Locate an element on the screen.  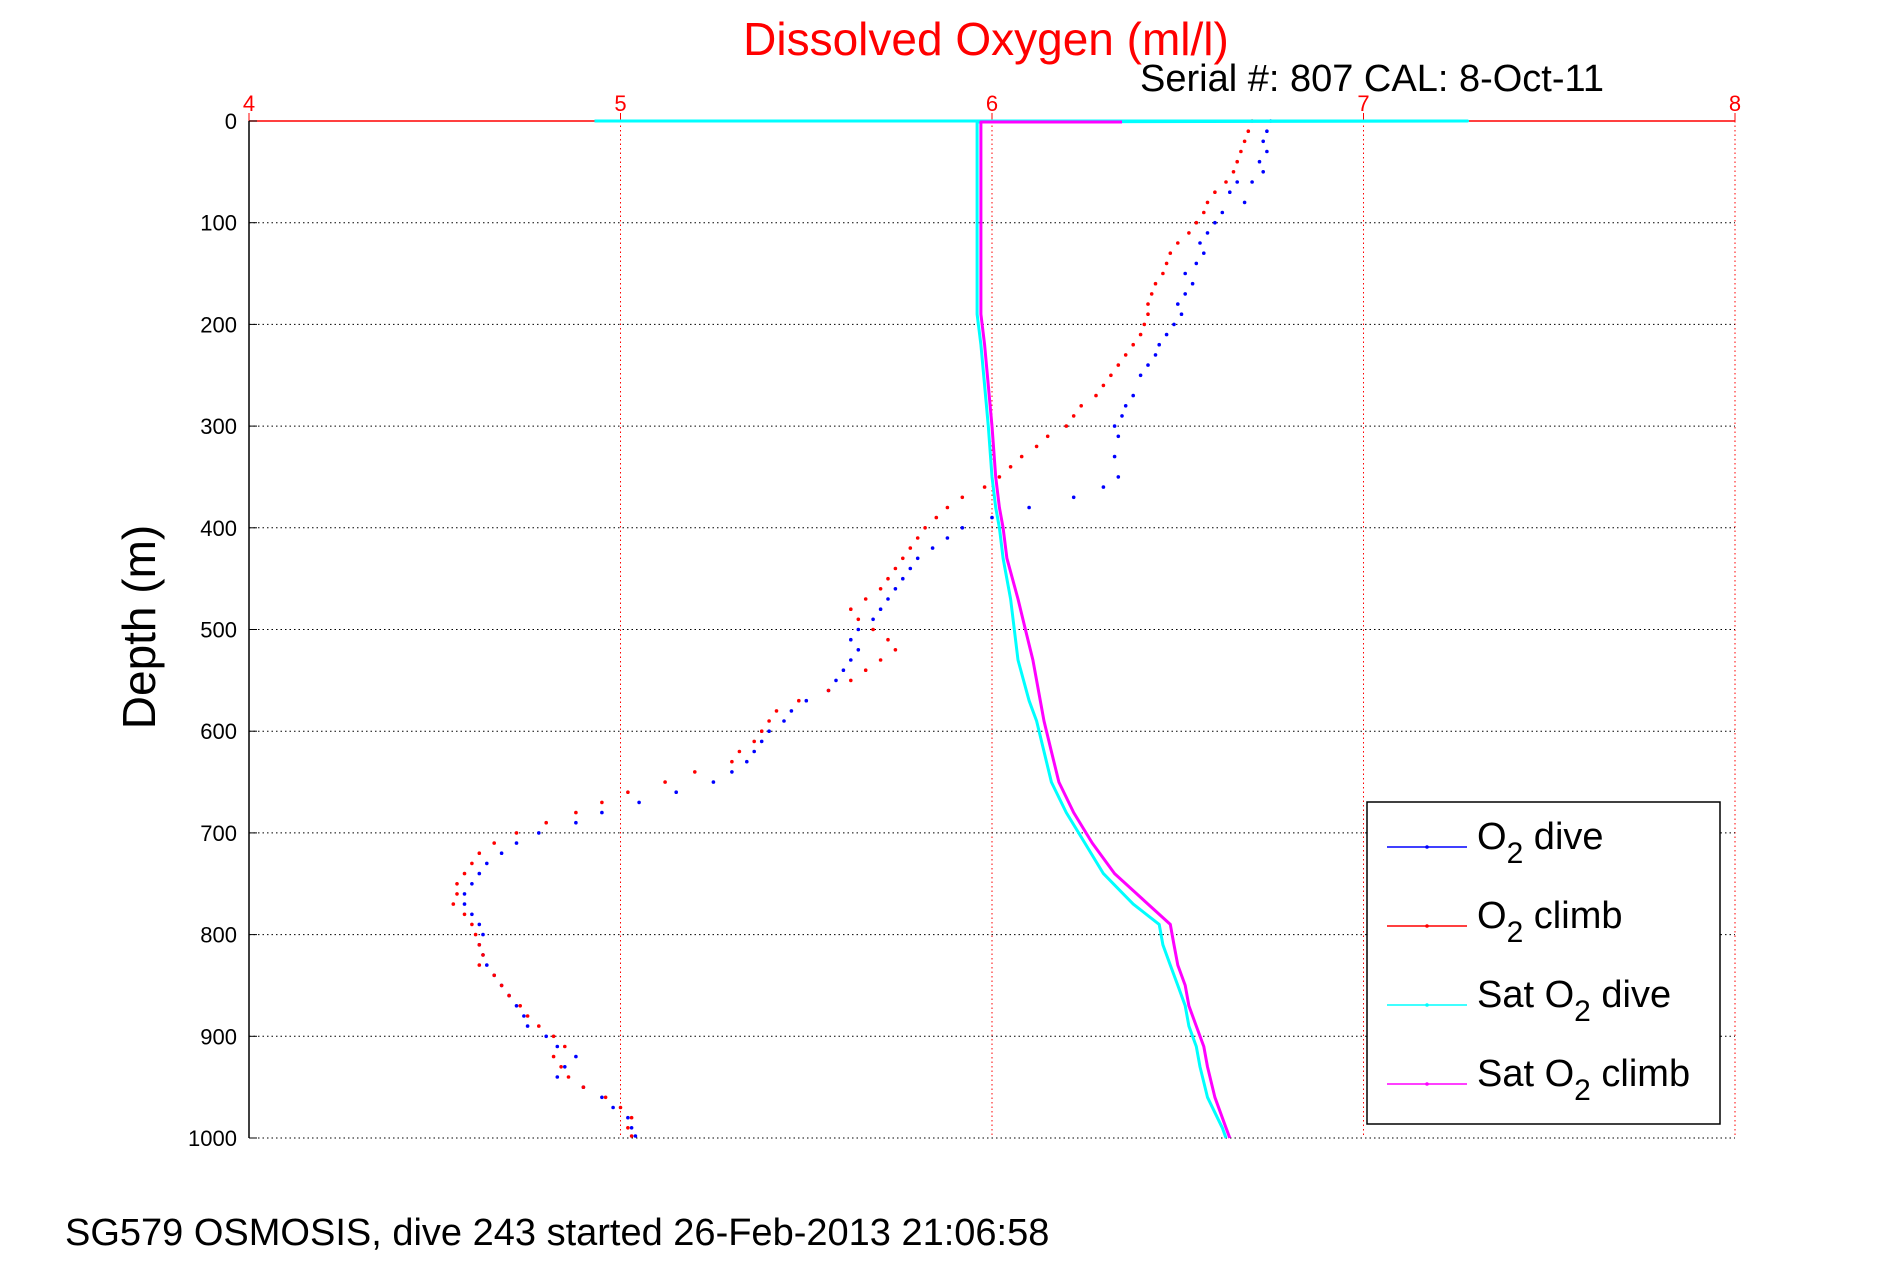
chart-subtitle: Serial #: 807 CAL: 8-Oct-11 is located at coordinates (1372, 79).